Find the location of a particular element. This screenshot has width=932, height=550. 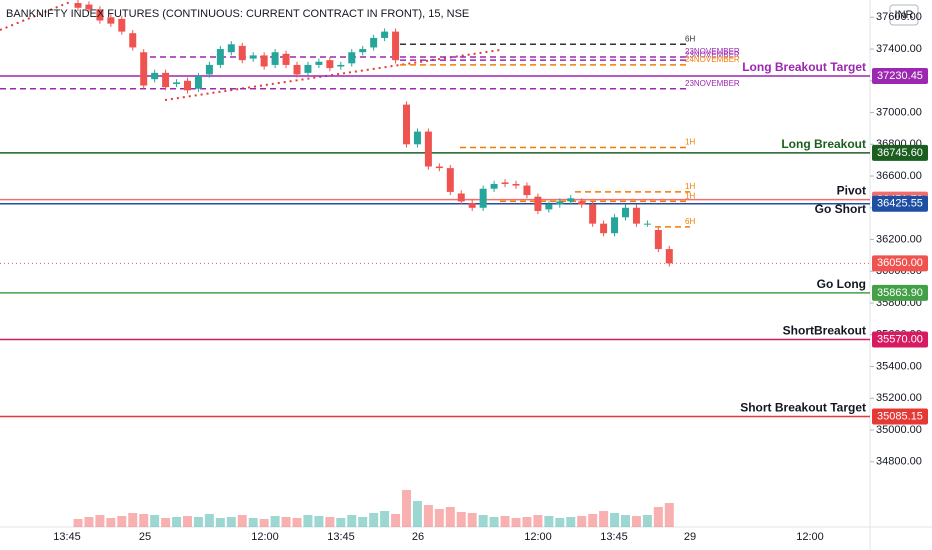

y-tick-label: 37400.00 is located at coordinates (899, 49).